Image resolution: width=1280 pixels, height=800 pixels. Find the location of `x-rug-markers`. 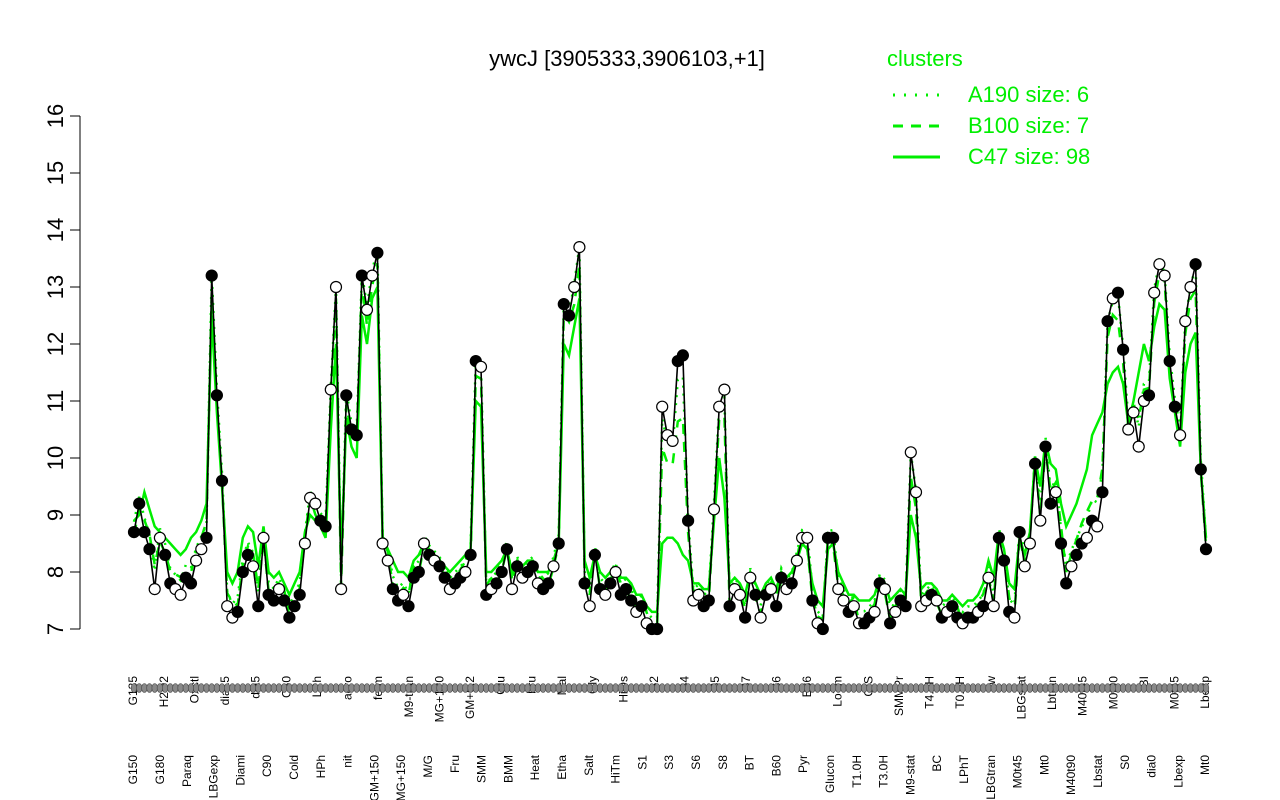

x-rug-markers is located at coordinates (670, 688).